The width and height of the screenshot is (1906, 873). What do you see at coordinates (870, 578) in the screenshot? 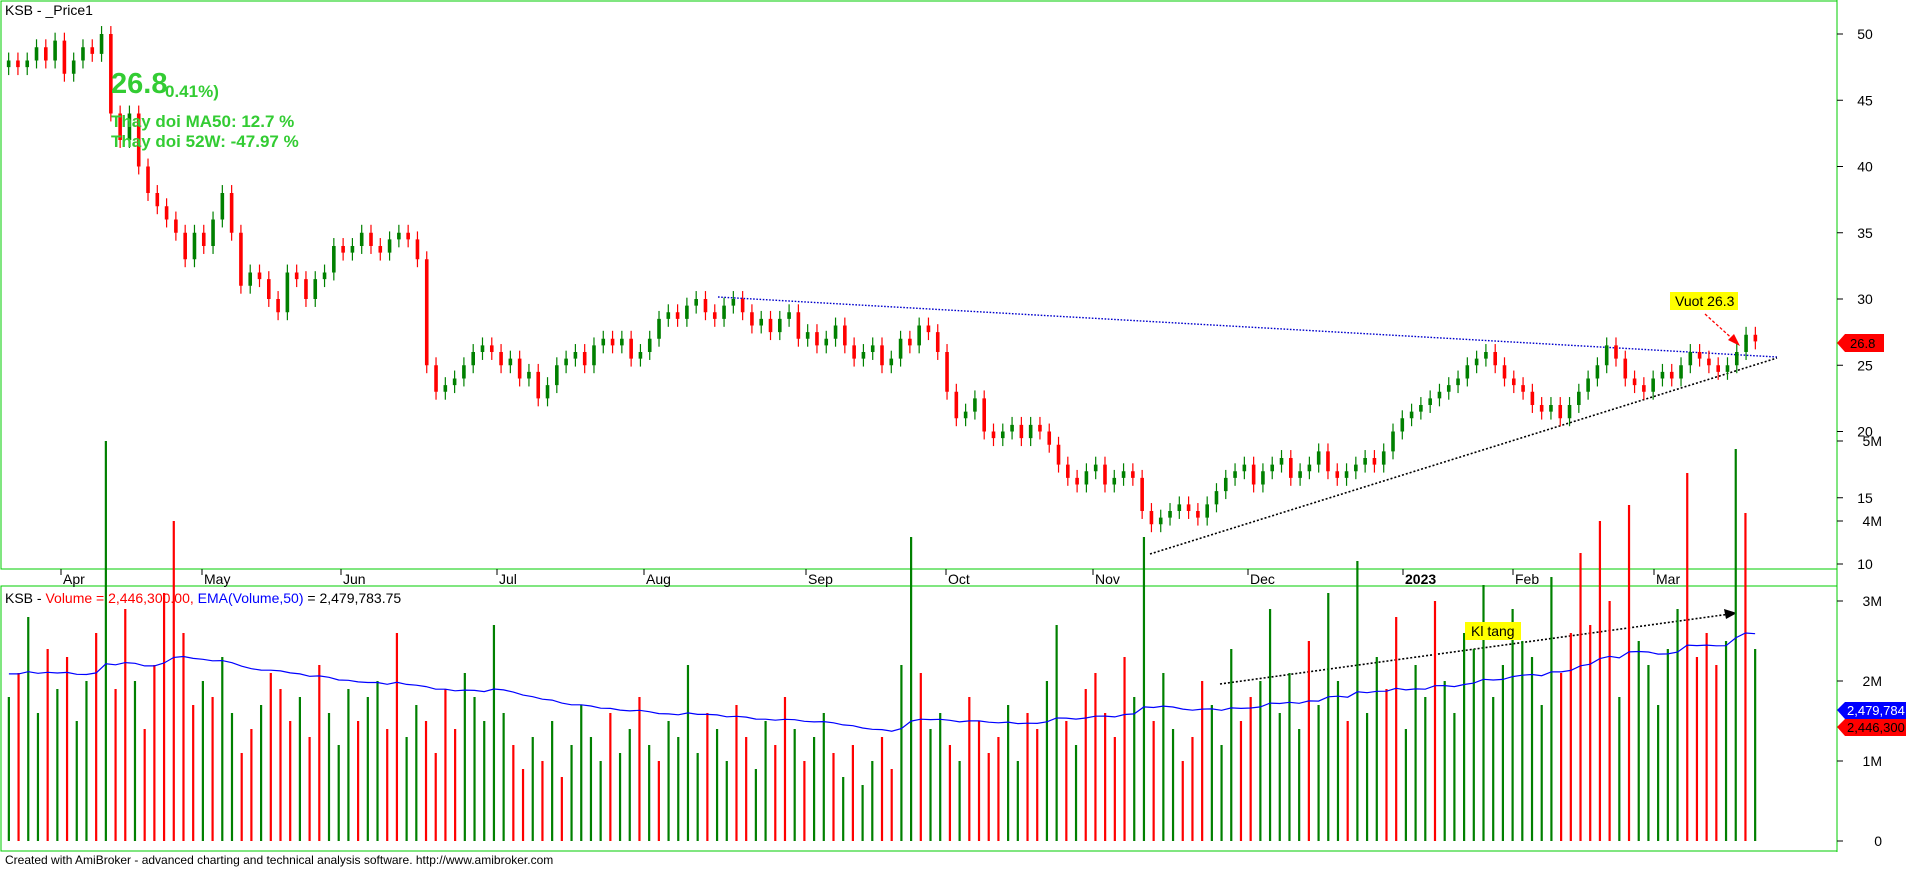
I see `date-x-axis: Apr May Jun Jul Aug Sep Oct Nov Dec 2023 Feb Mar` at bounding box center [870, 578].